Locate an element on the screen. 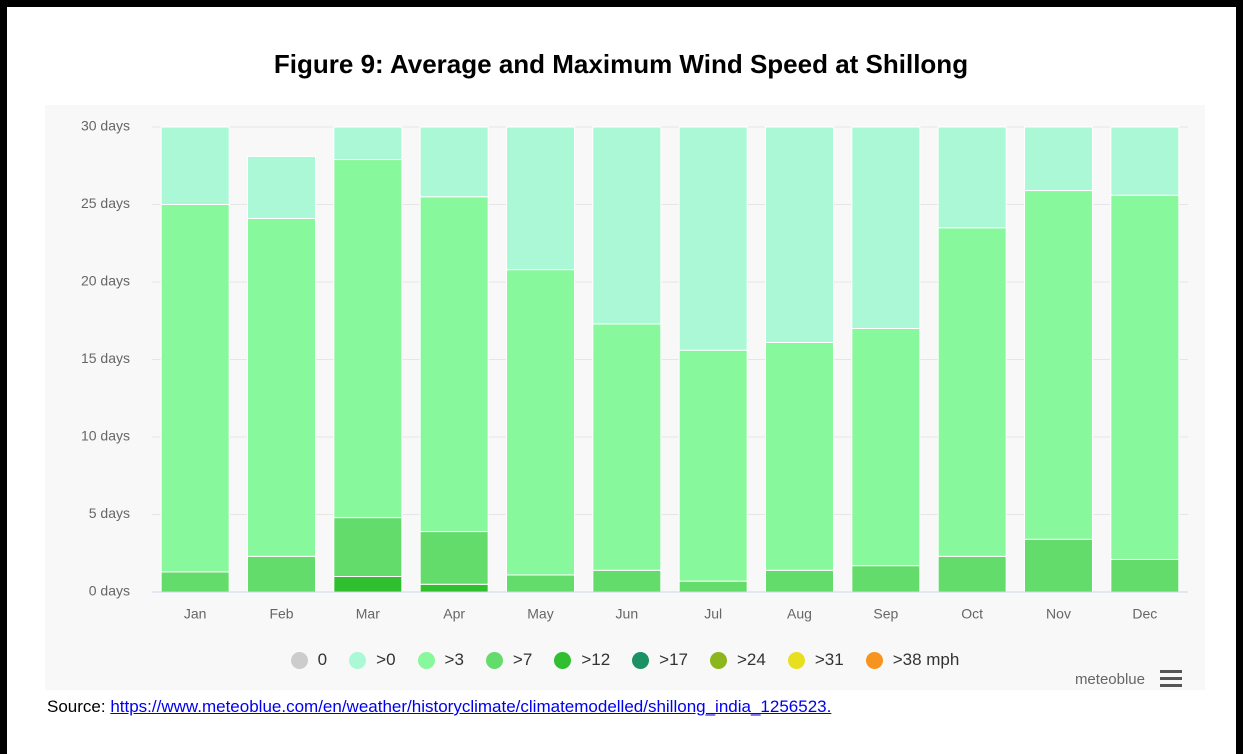 This screenshot has height=754, width=1243. x-tick-label: Jun is located at coordinates (627, 614).